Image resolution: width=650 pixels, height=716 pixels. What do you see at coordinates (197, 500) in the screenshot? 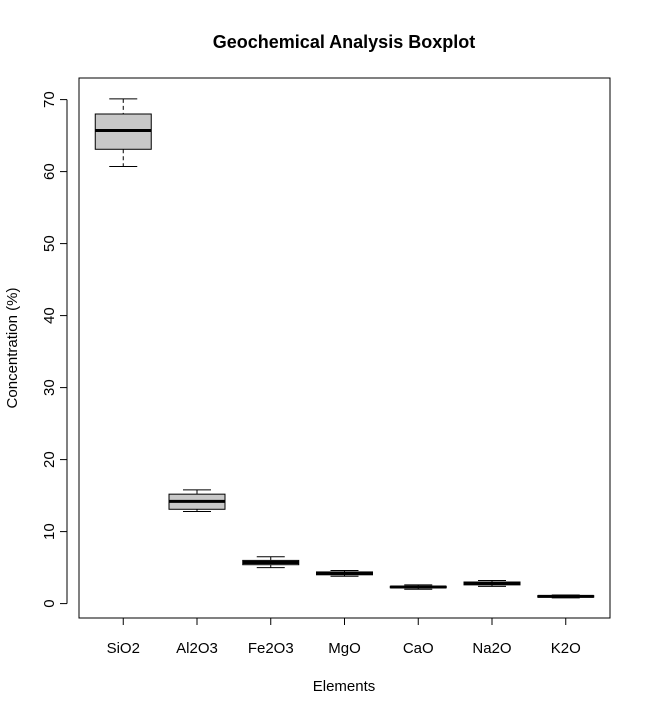
I see `box-al2o3` at bounding box center [197, 500].